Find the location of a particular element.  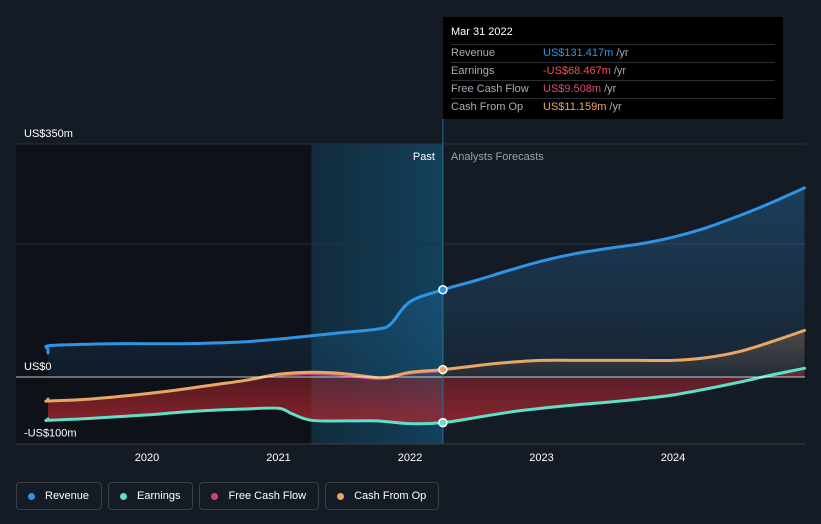

tooltip-date: Mar 31 2022 is located at coordinates (482, 32).